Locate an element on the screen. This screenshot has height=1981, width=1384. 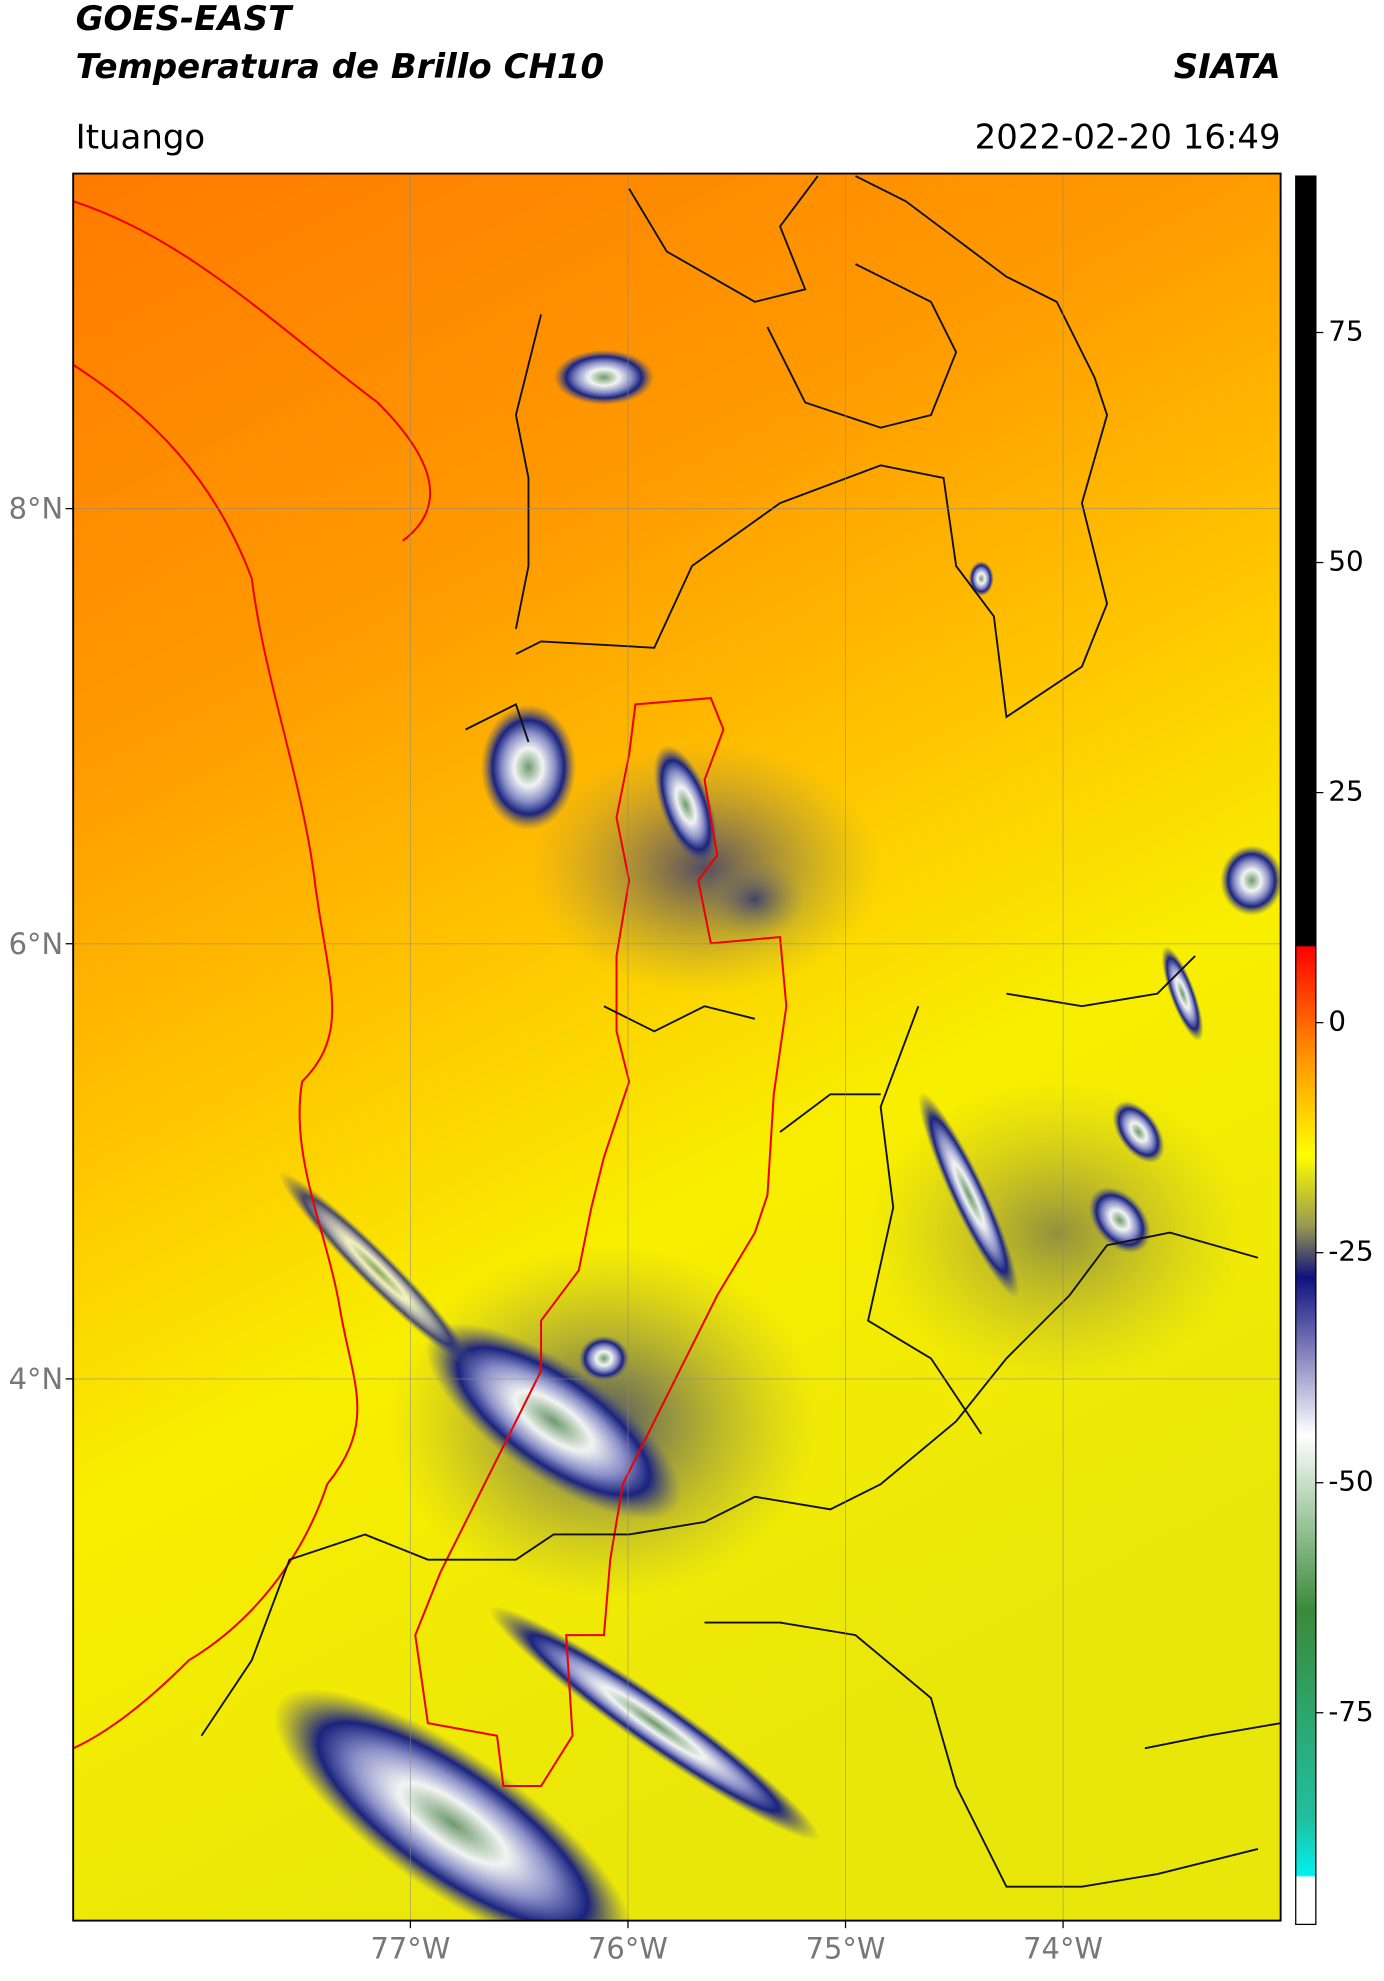
region: Ituango is located at coordinates (141, 137).